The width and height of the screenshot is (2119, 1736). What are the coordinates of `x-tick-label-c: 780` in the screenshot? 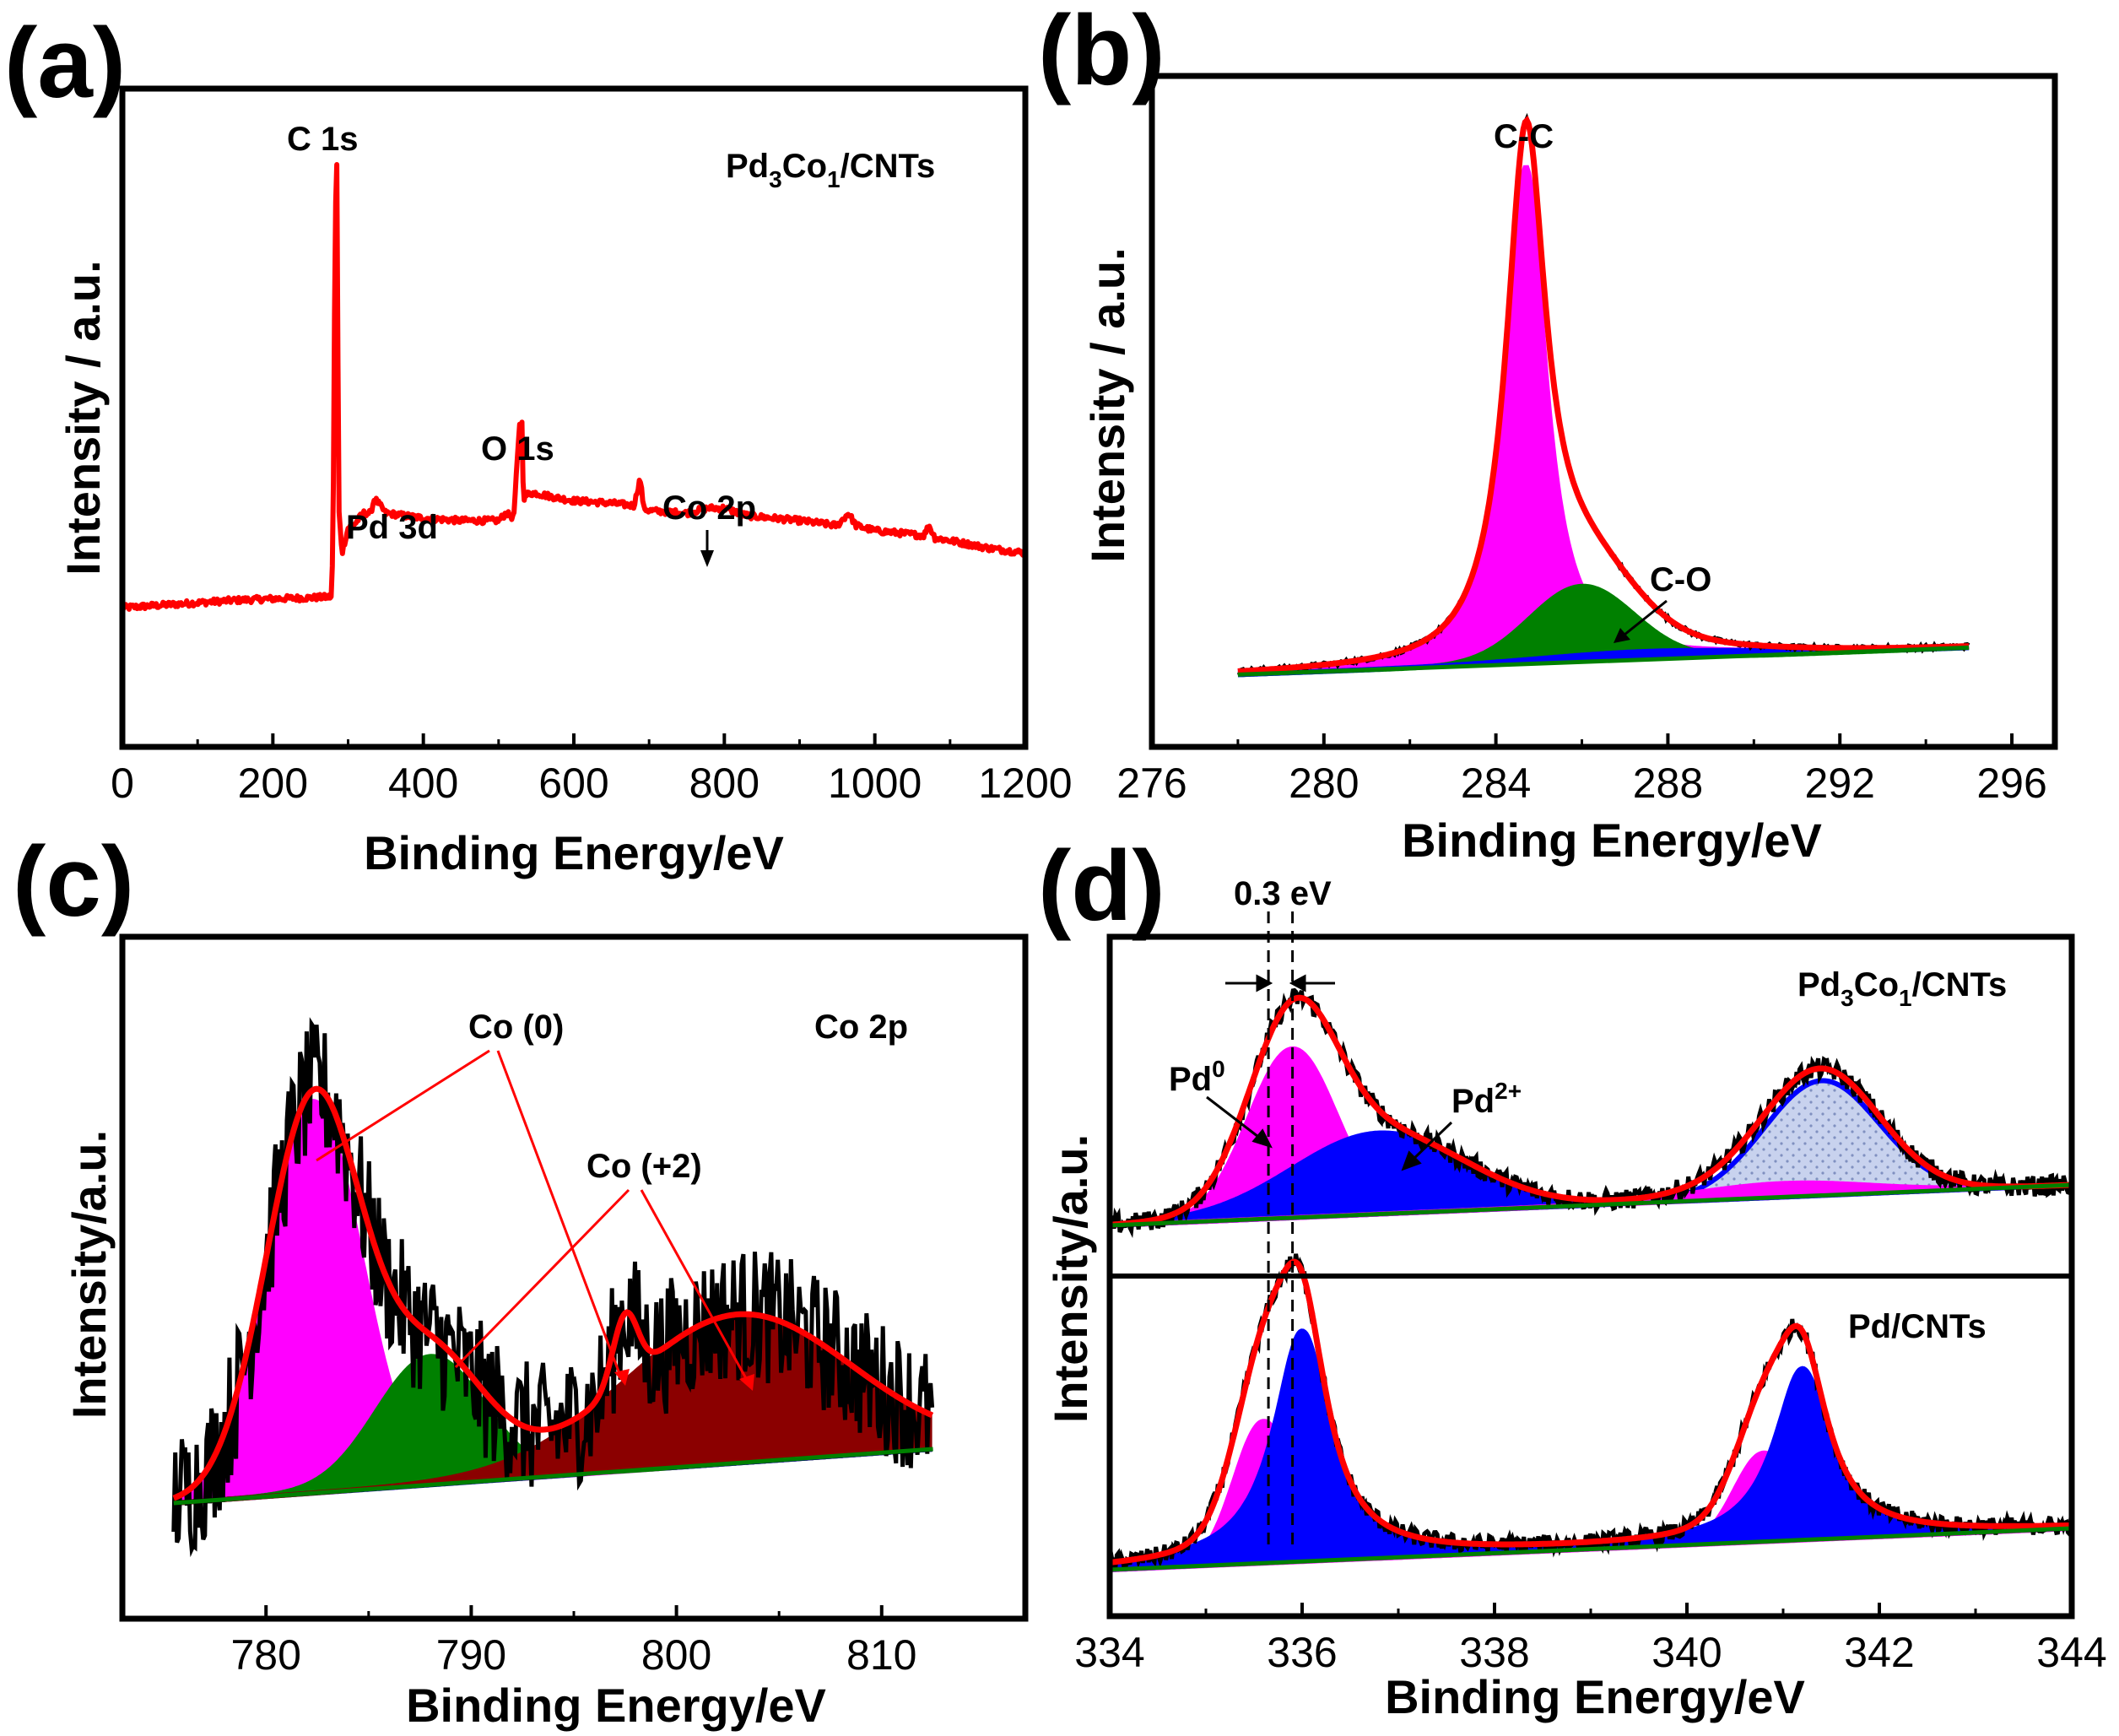 It's located at (266, 1655).